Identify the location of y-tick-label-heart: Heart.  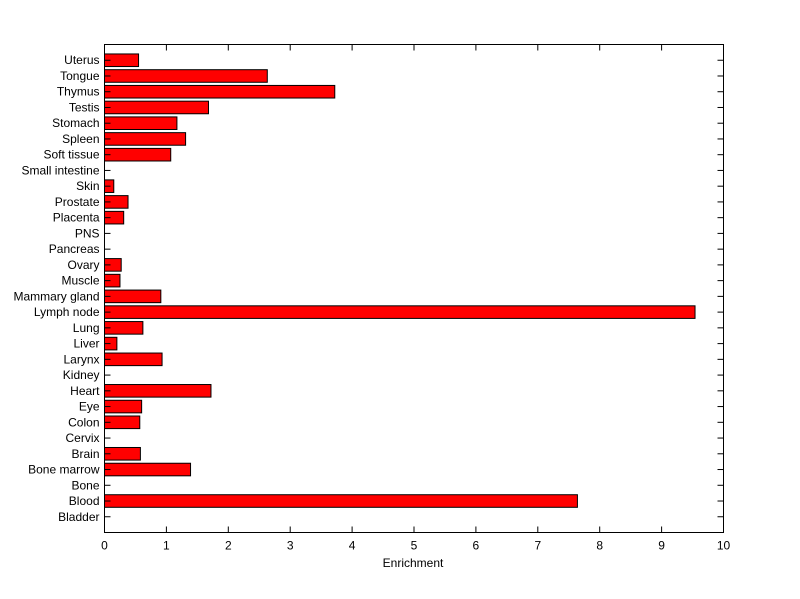
(85, 391).